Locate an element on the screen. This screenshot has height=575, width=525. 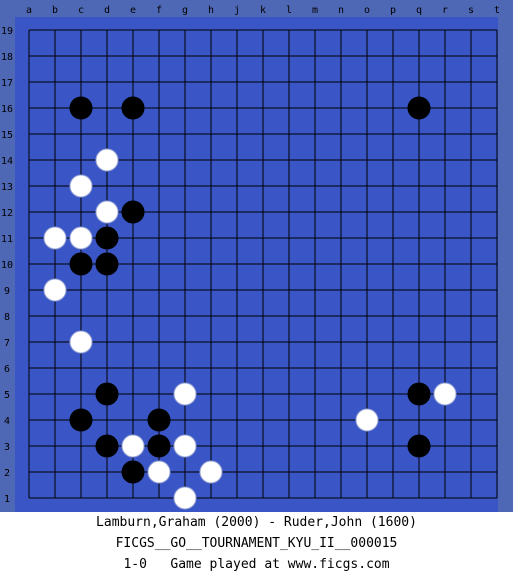
row-label: 10 is located at coordinates (7, 265).